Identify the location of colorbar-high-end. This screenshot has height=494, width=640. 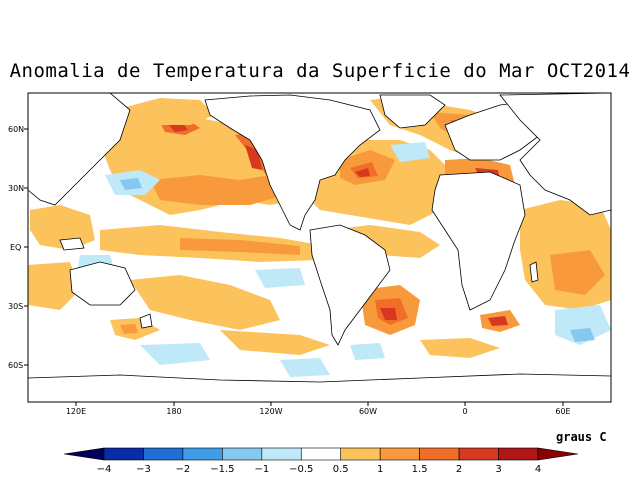
(558, 454).